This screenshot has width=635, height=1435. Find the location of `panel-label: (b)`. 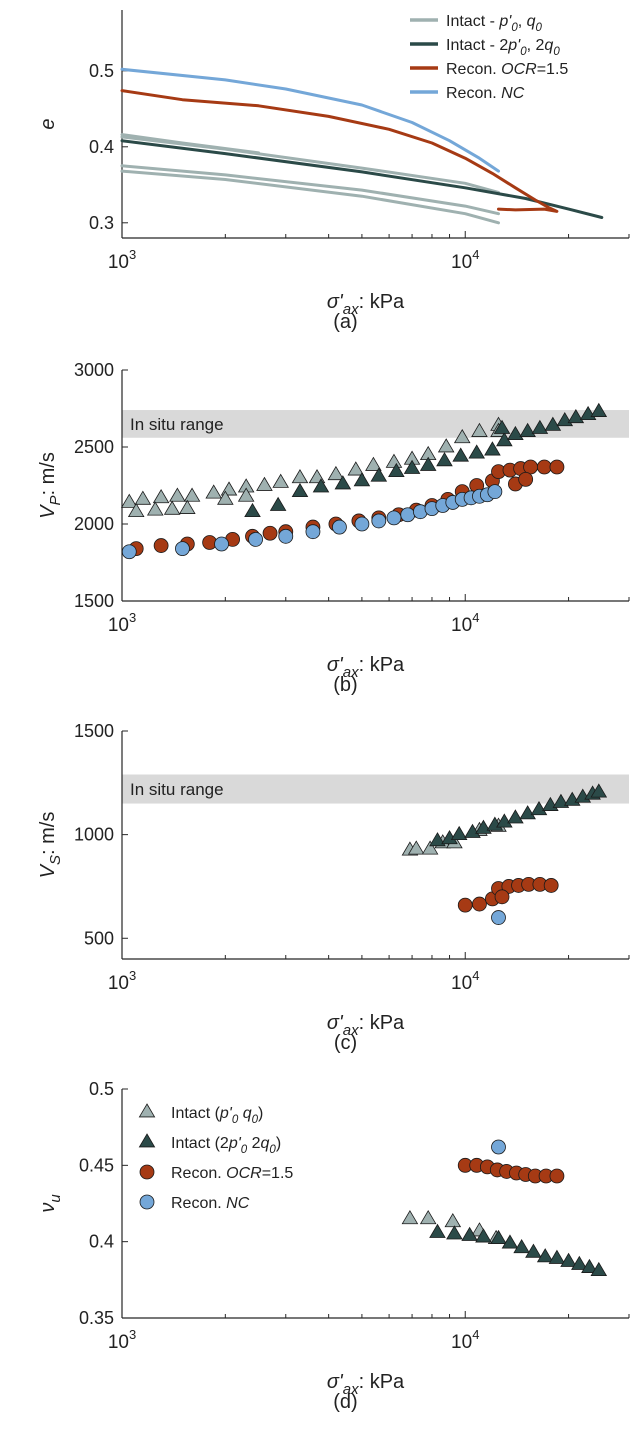

panel-label: (b) is located at coordinates (345, 685).